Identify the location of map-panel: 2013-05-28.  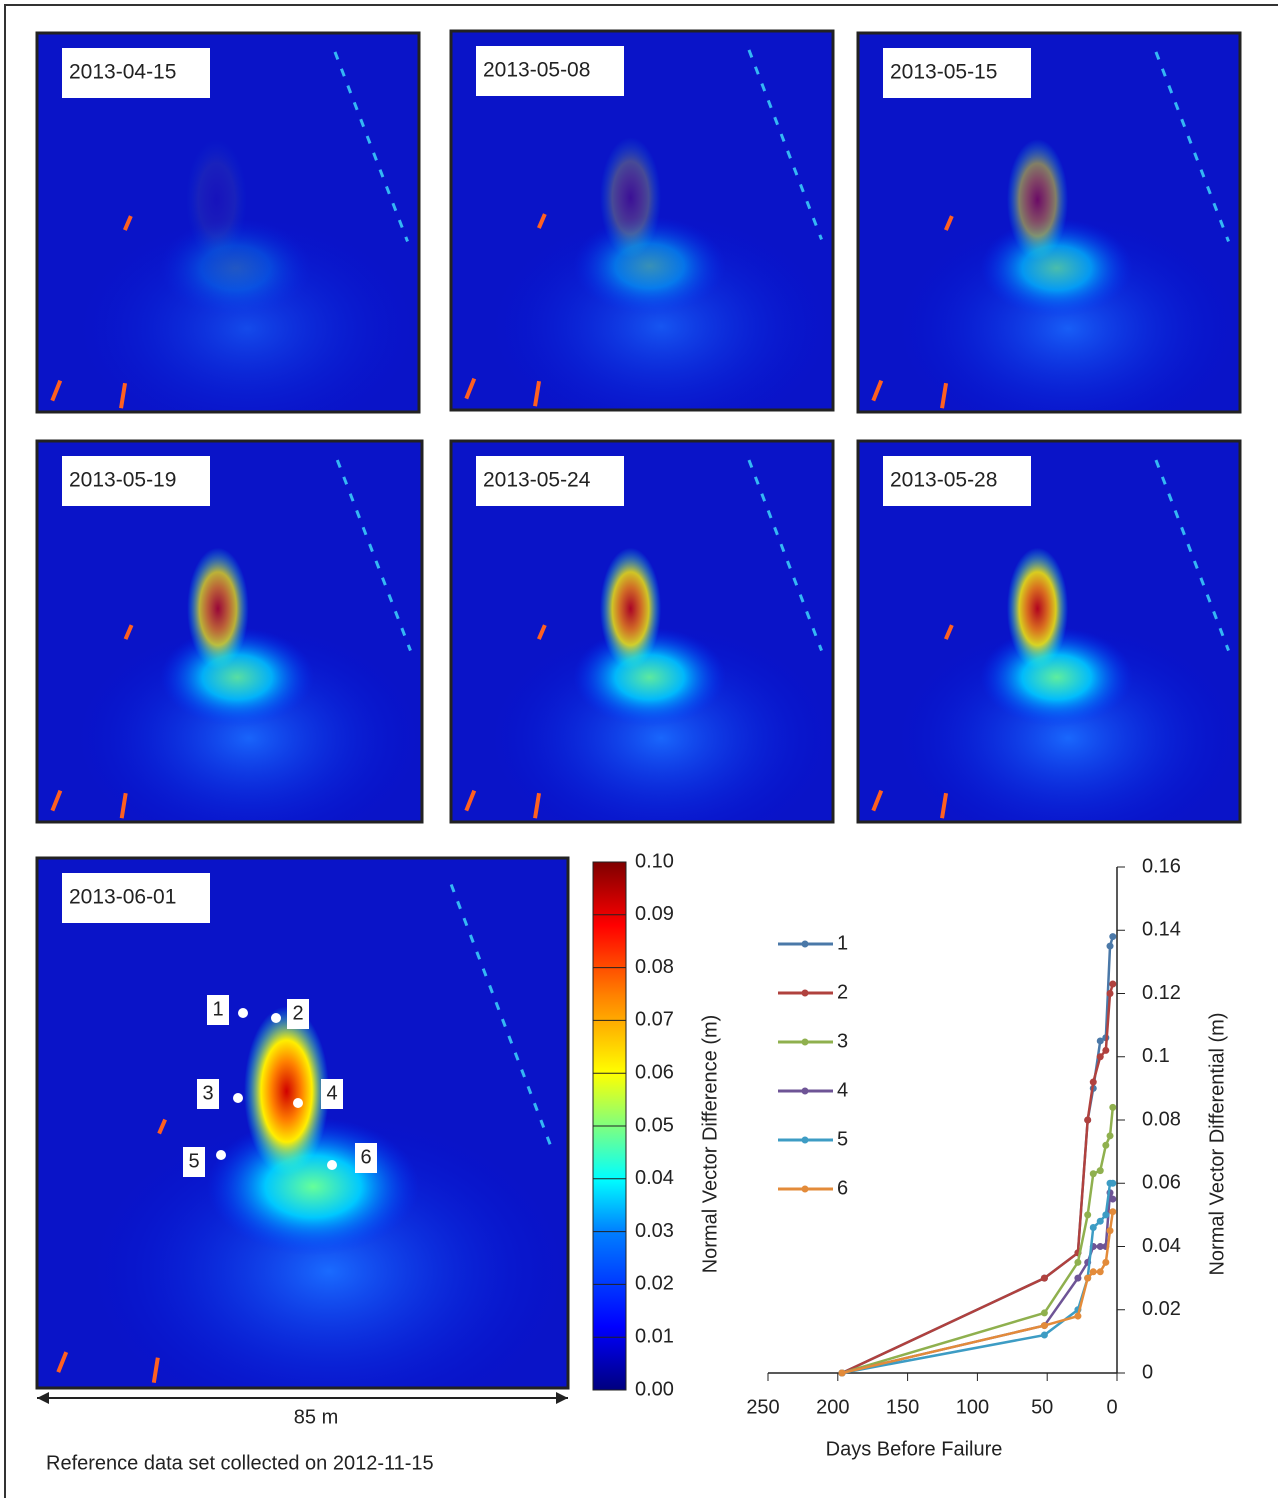
(1049, 631).